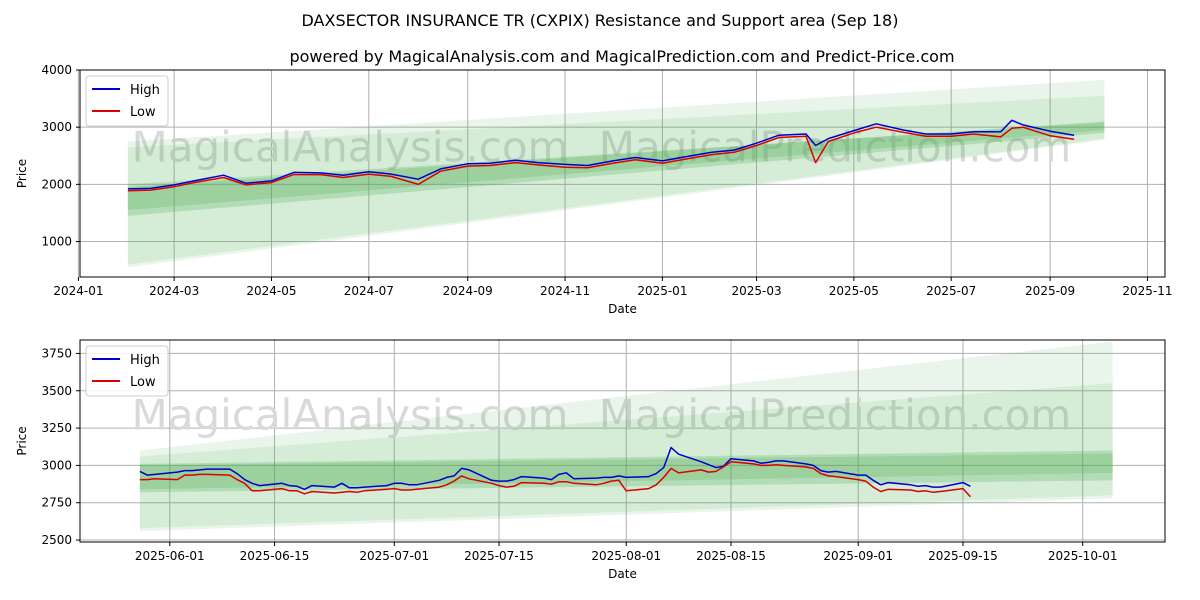 Image resolution: width=1200 pixels, height=600 pixels. What do you see at coordinates (1083, 556) in the screenshot?
I see `x-tick-label: 2025-10-01` at bounding box center [1083, 556].